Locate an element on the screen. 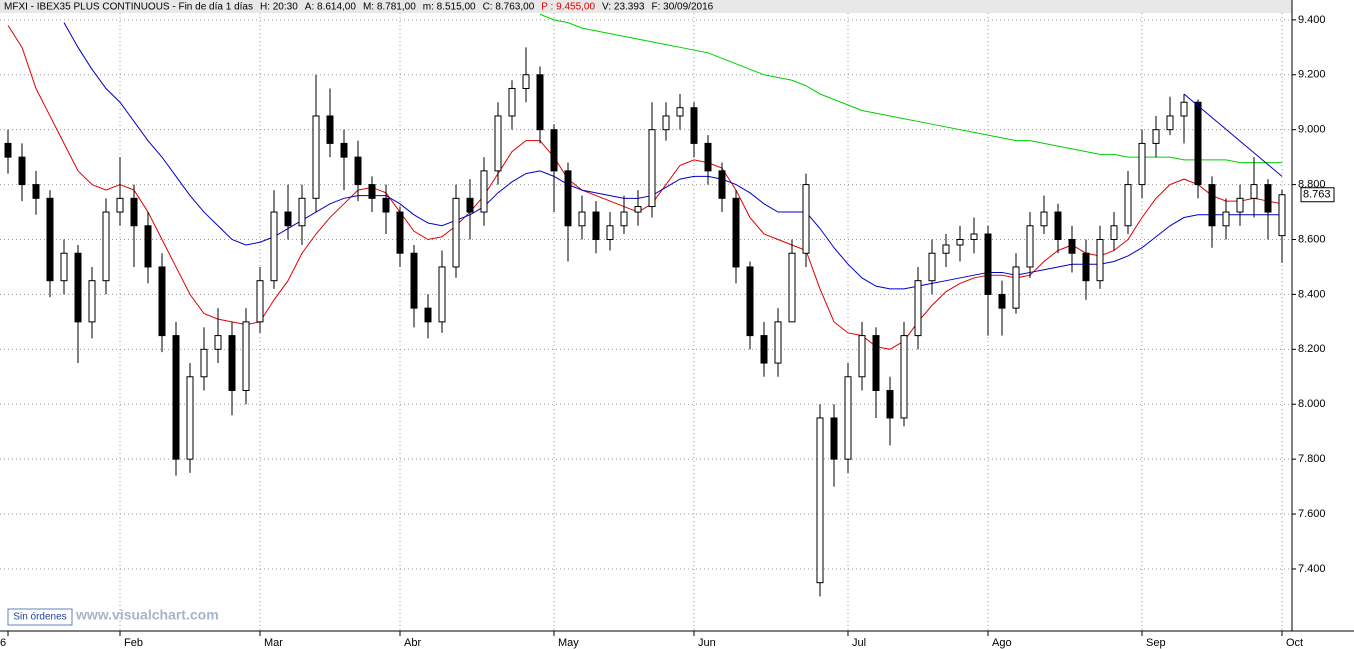 The image size is (1354, 649). header-item: H: 20:30 is located at coordinates (279, 7).